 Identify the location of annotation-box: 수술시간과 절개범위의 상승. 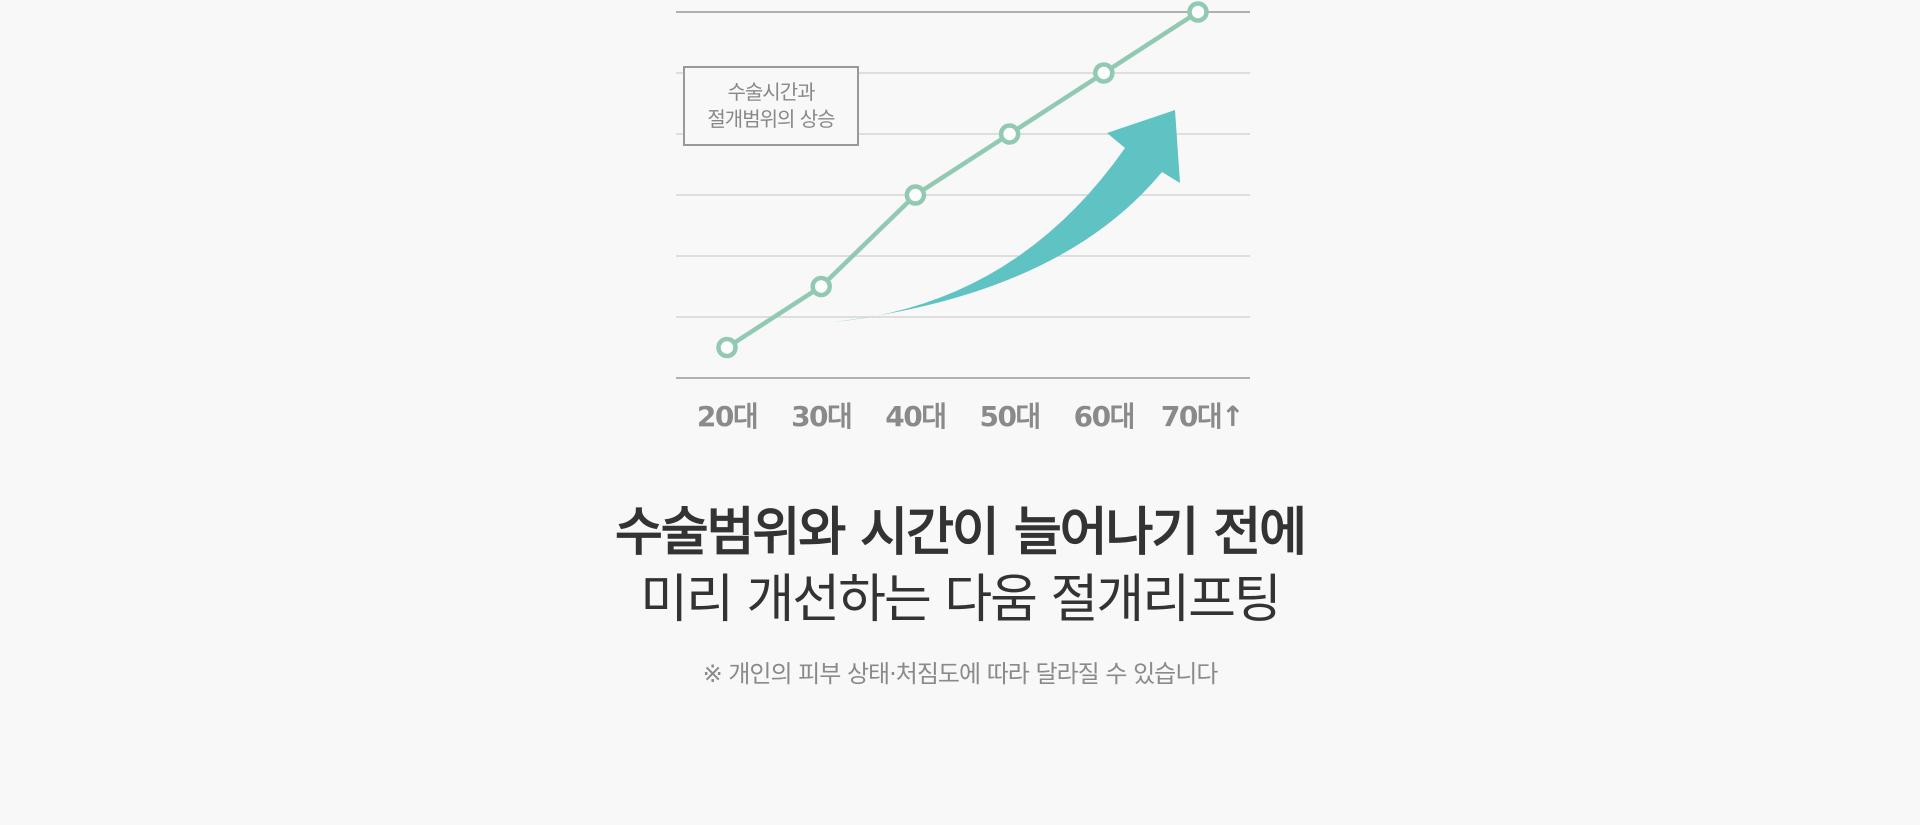
(771, 106).